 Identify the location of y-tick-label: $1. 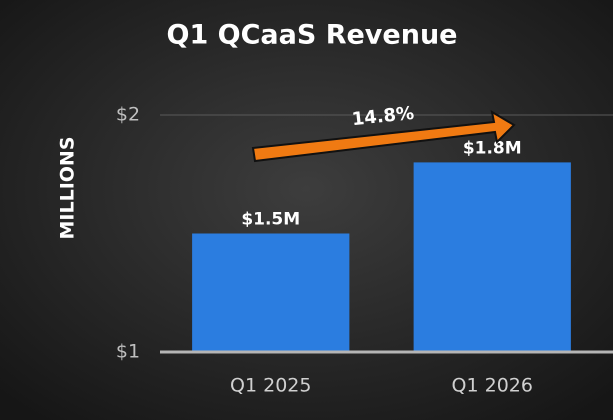
(128, 352).